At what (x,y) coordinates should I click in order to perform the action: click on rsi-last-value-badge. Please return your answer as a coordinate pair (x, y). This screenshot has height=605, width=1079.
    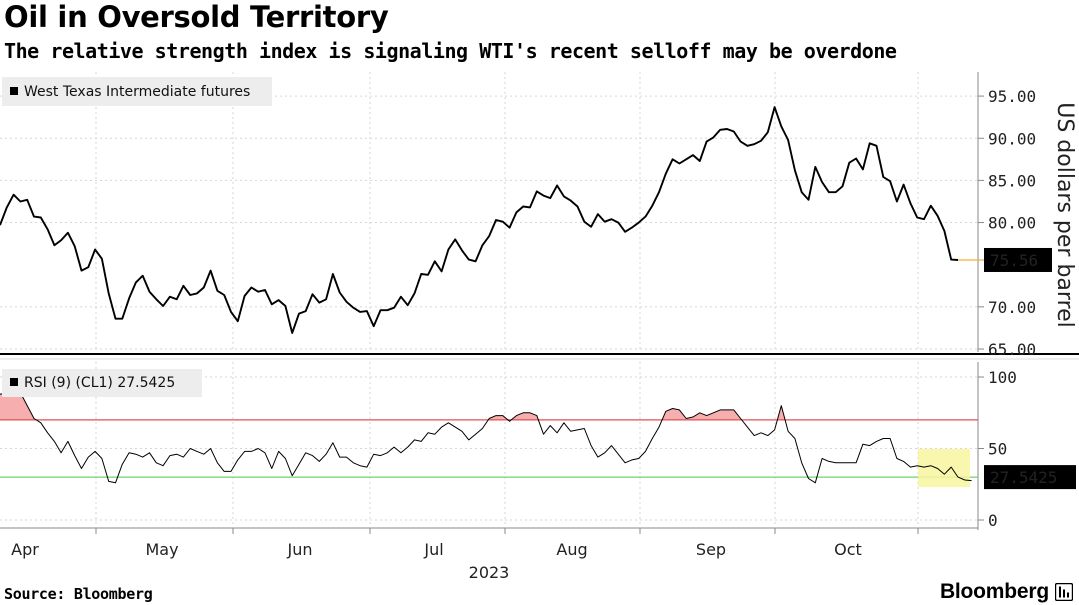
    Looking at the image, I should click on (1030, 477).